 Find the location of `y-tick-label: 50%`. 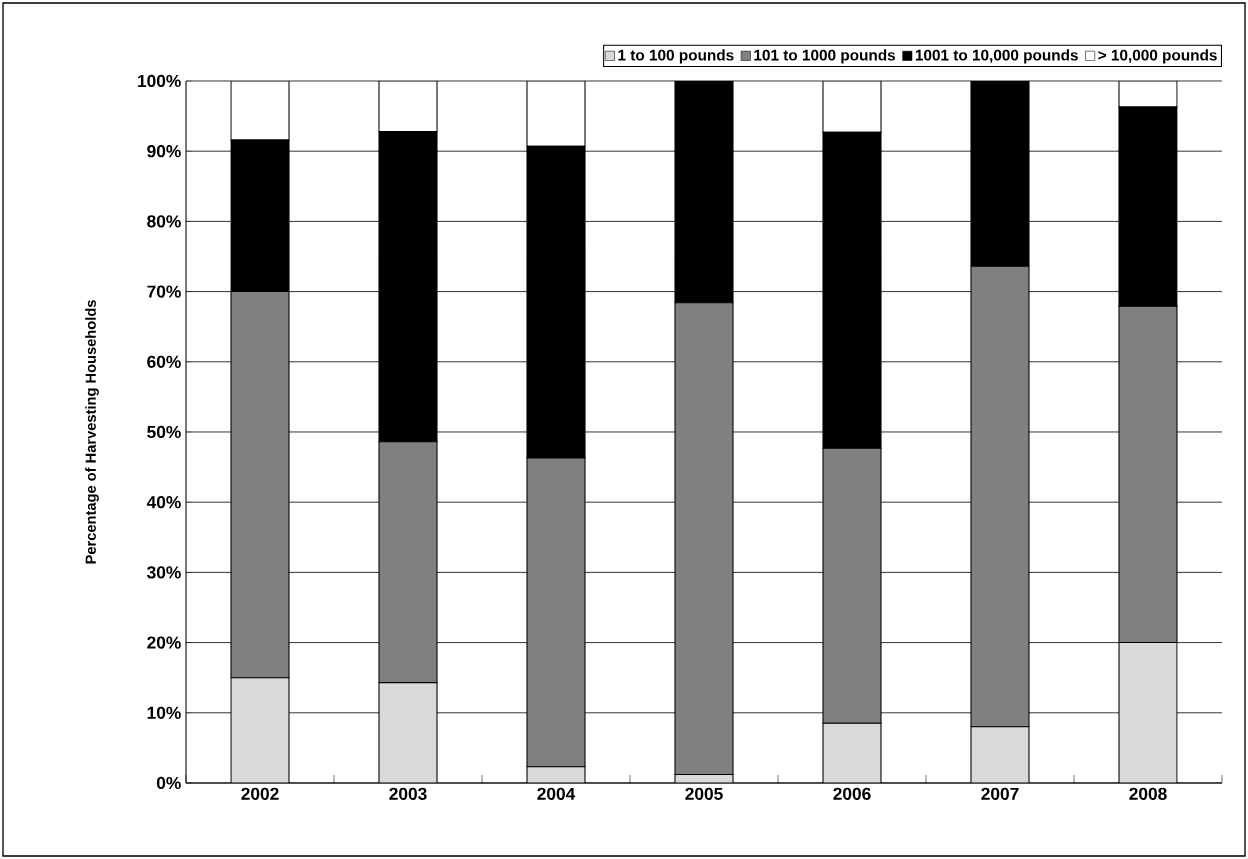

y-tick-label: 50% is located at coordinates (164, 432).